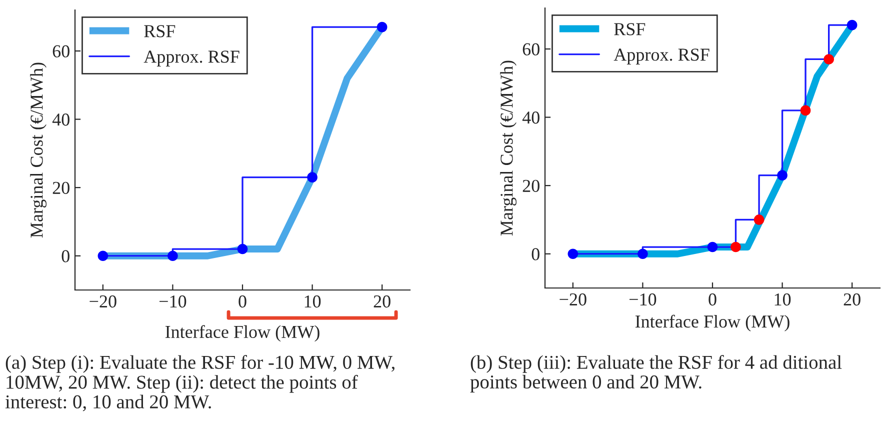 The image size is (882, 434). Describe the element at coordinates (199, 383) in the screenshot. I see `text: (a) Step (i): Evaluate the RSF for -10 MW, 0 MW, 10MW, 20 MW. Step (ii): detect the points of interest: 0, 10 and 20 MW.` at that location.